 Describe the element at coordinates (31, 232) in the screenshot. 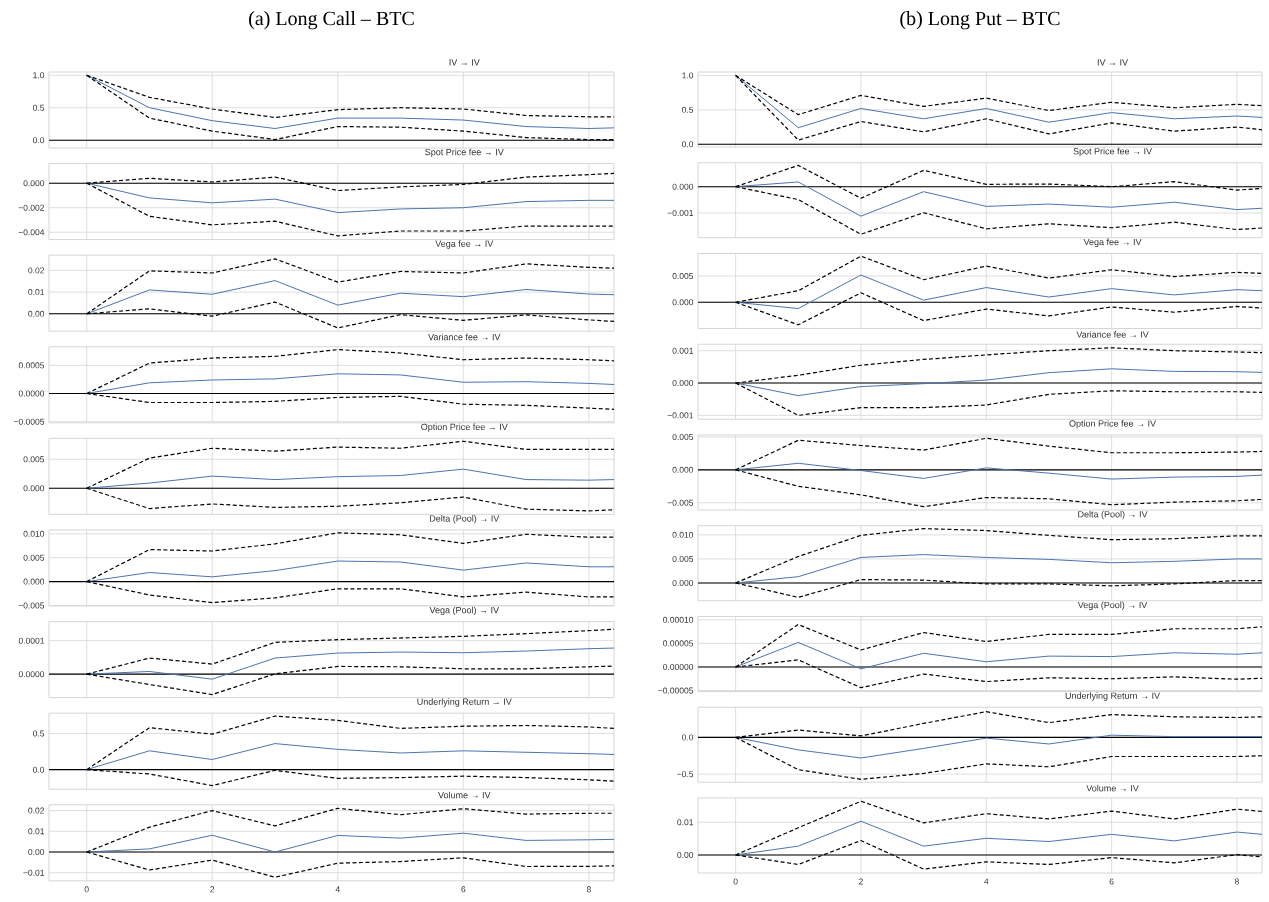

I see `y-tick-label: −0.004` at that location.